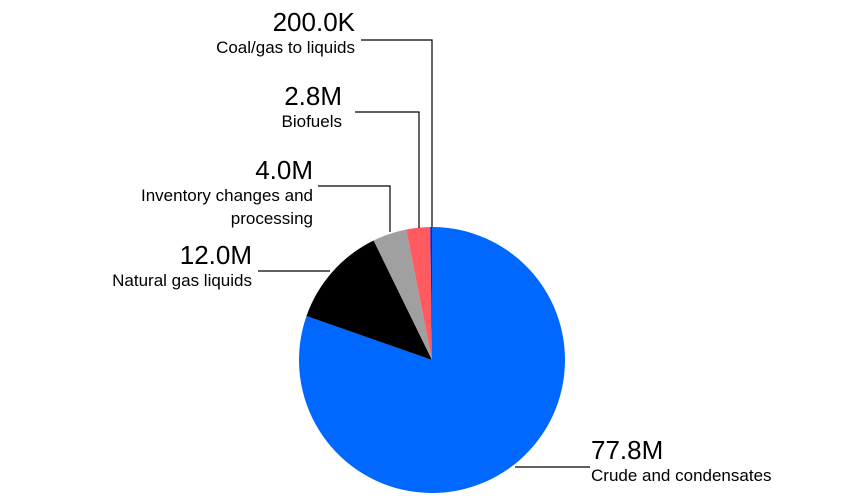 This screenshot has width=849, height=503. I want to click on category-label: Coal/gas to liquids, so click(285, 47).